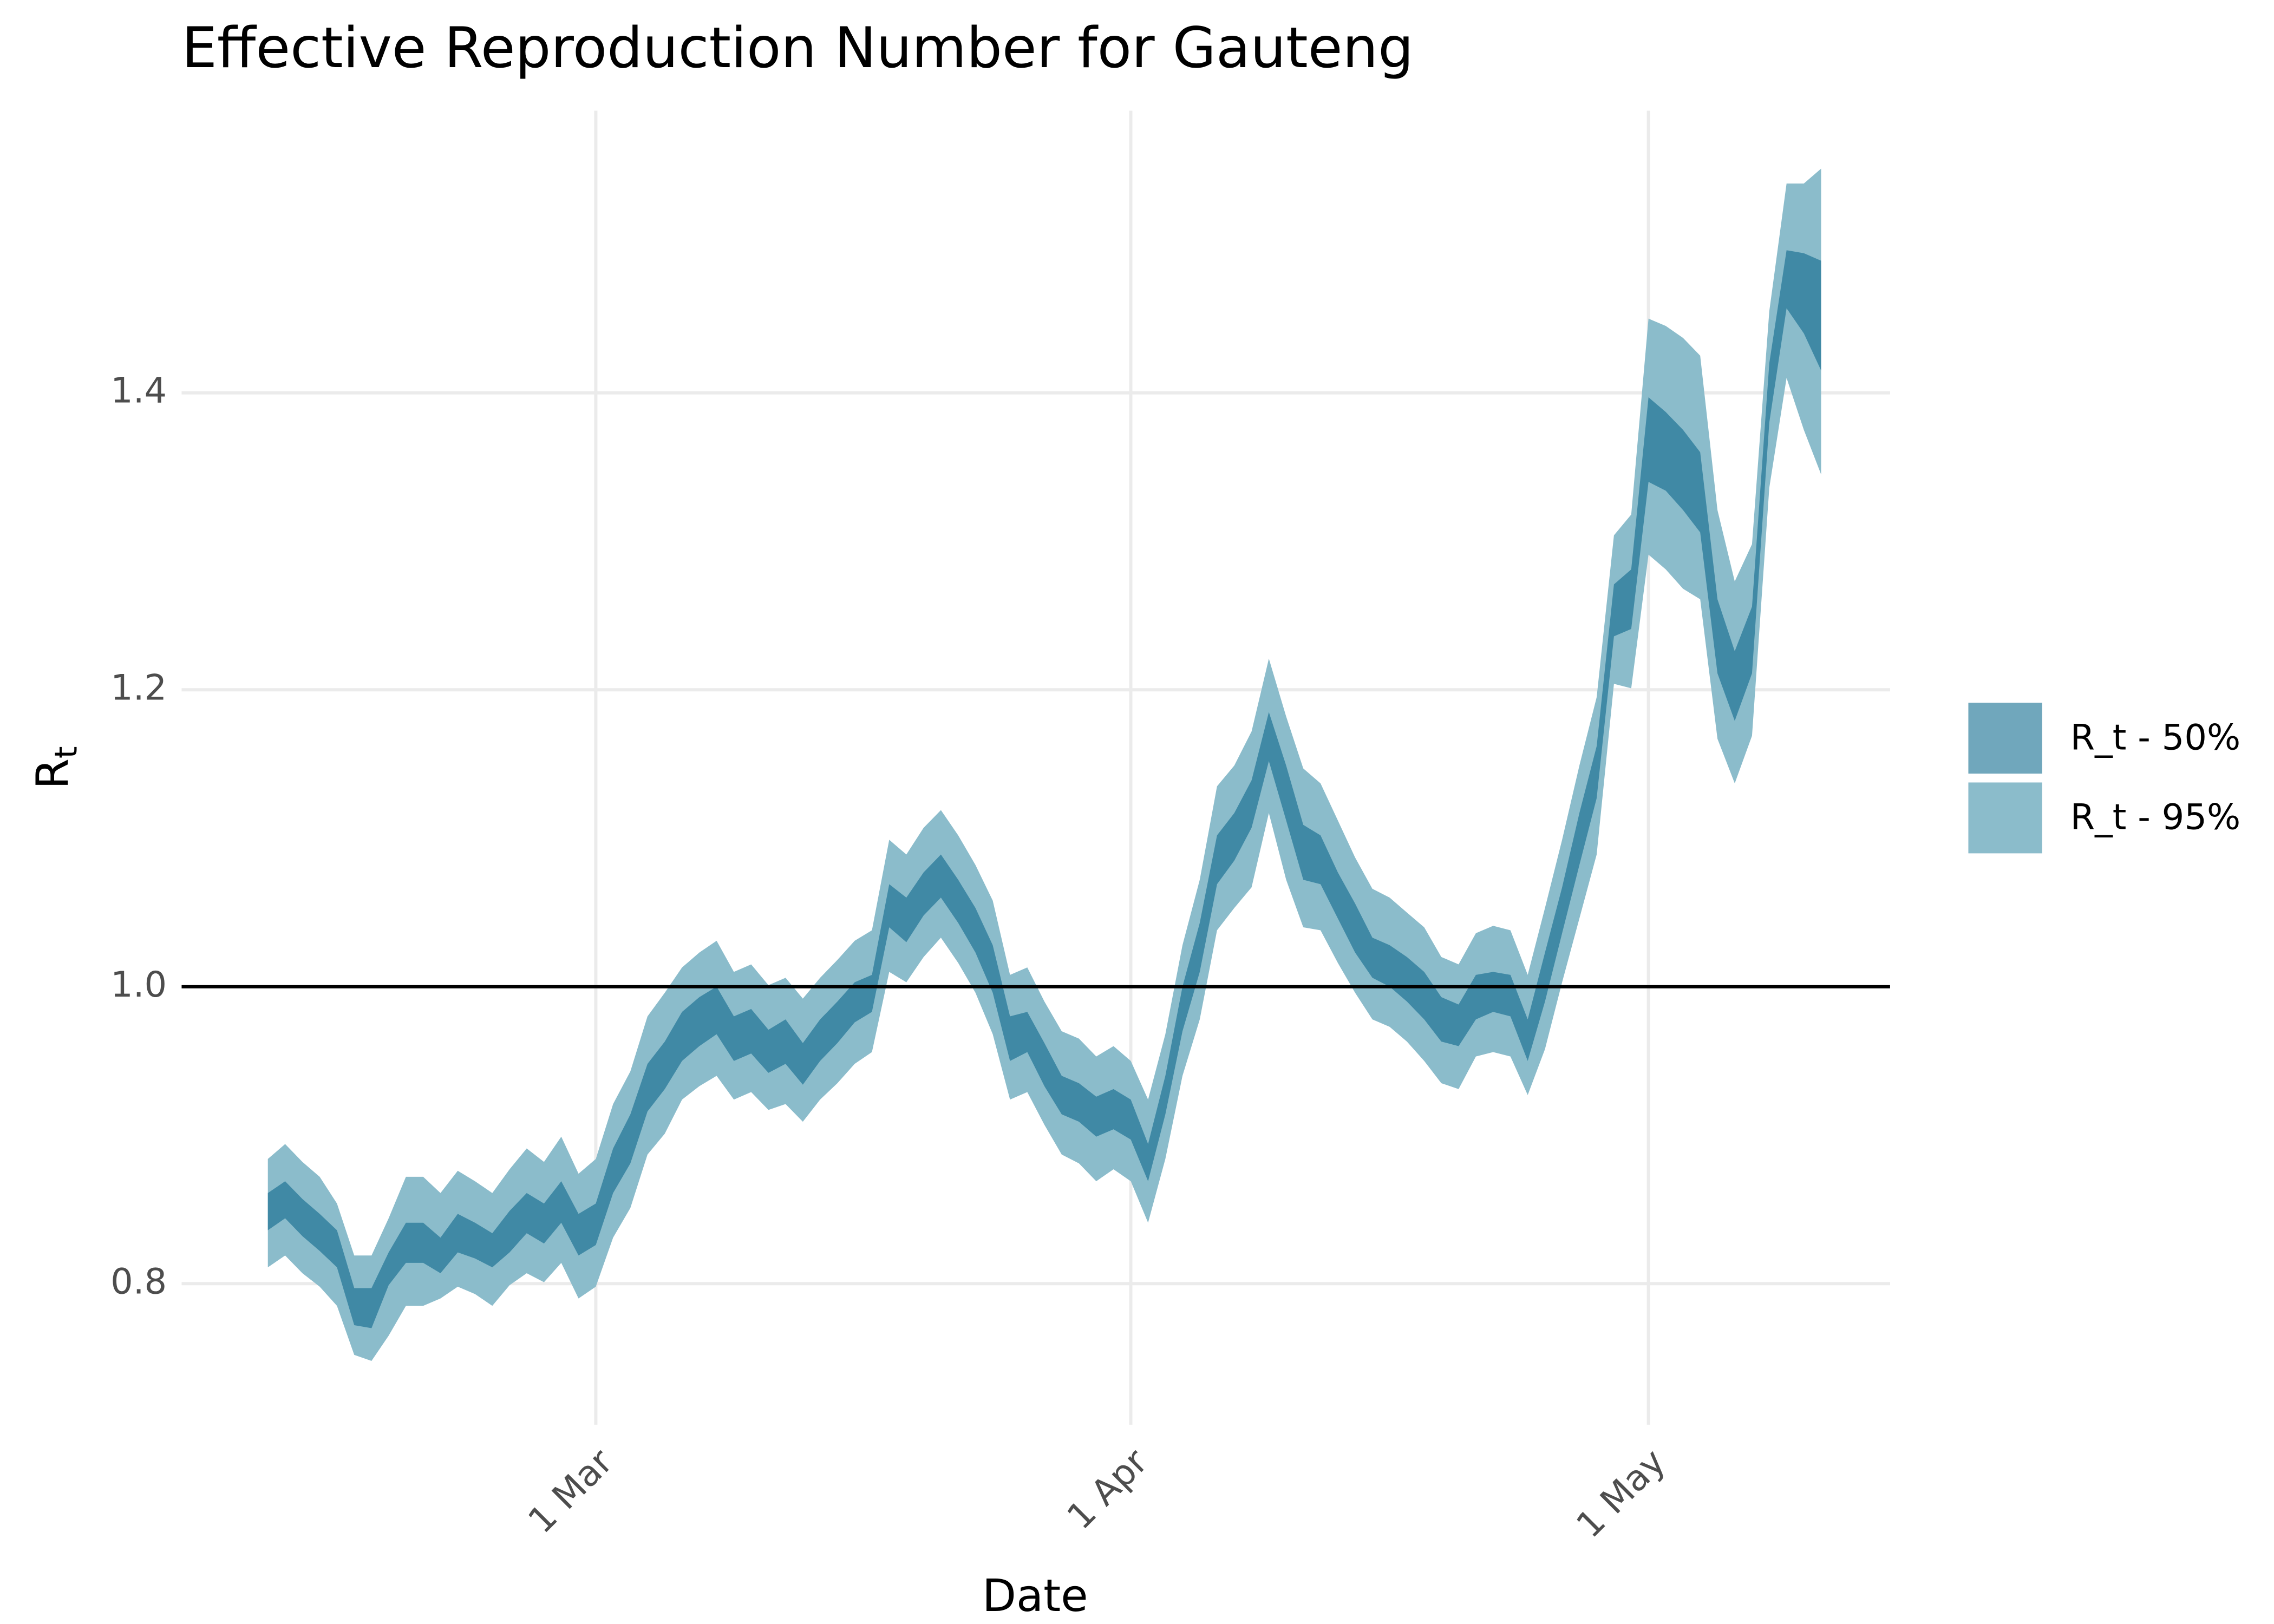 Image resolution: width=2274 pixels, height=1624 pixels. I want to click on y-axis-title-sub: t, so click(66, 752).